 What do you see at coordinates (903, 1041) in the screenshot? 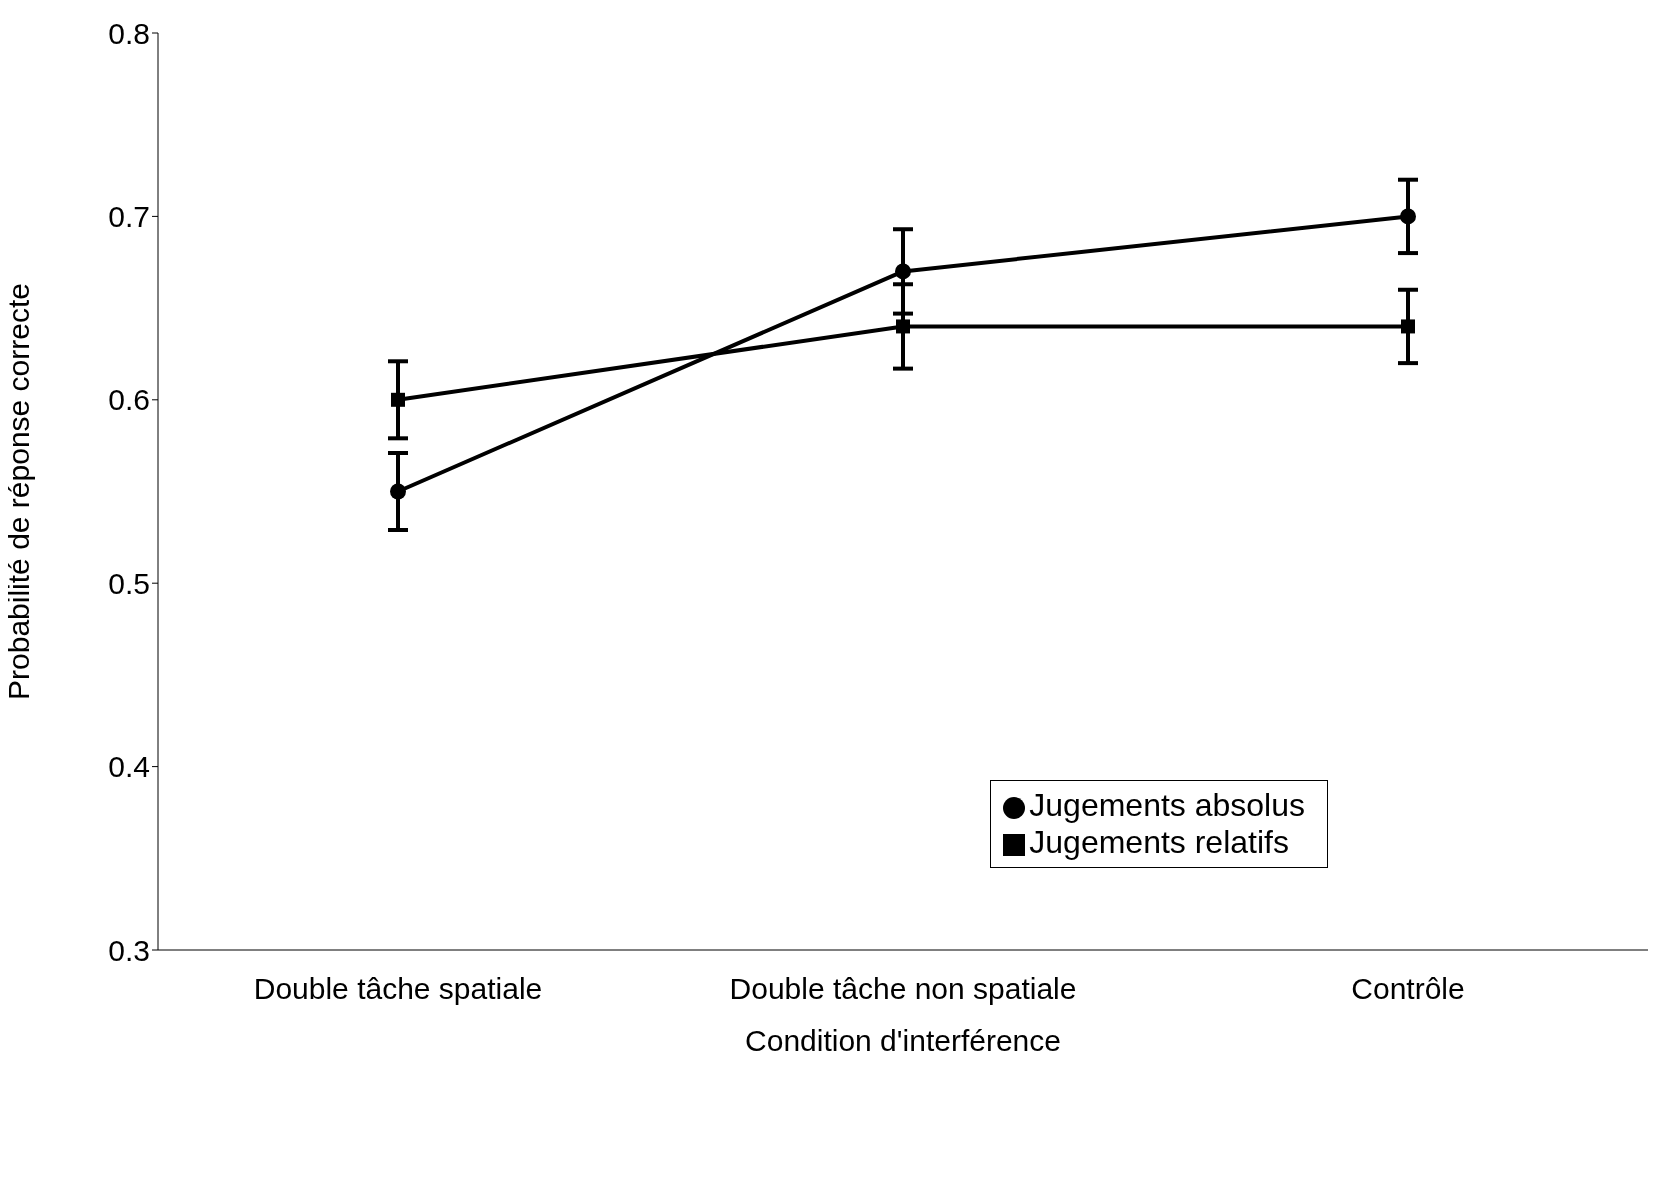
I see `x-axis-title: Condition d'interférence` at bounding box center [903, 1041].